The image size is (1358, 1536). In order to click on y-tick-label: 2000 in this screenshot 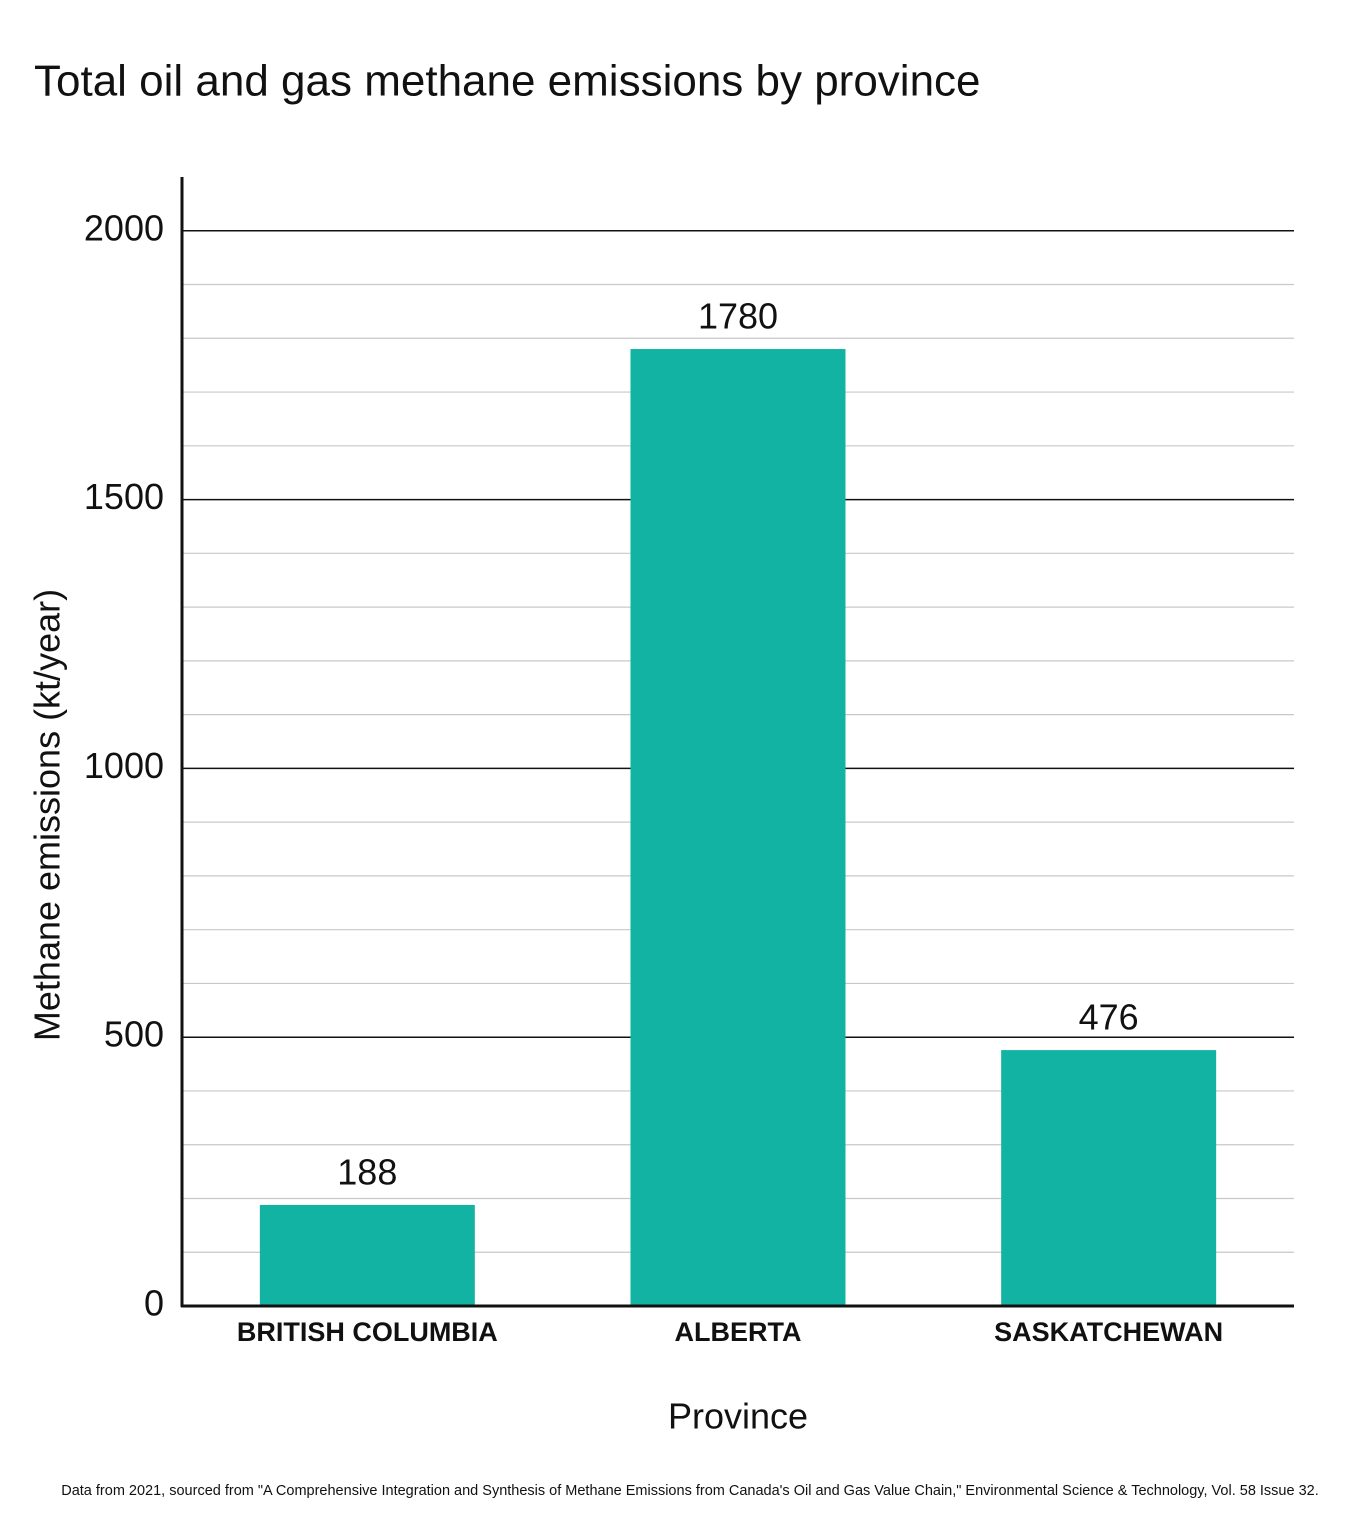, I will do `click(124, 227)`.